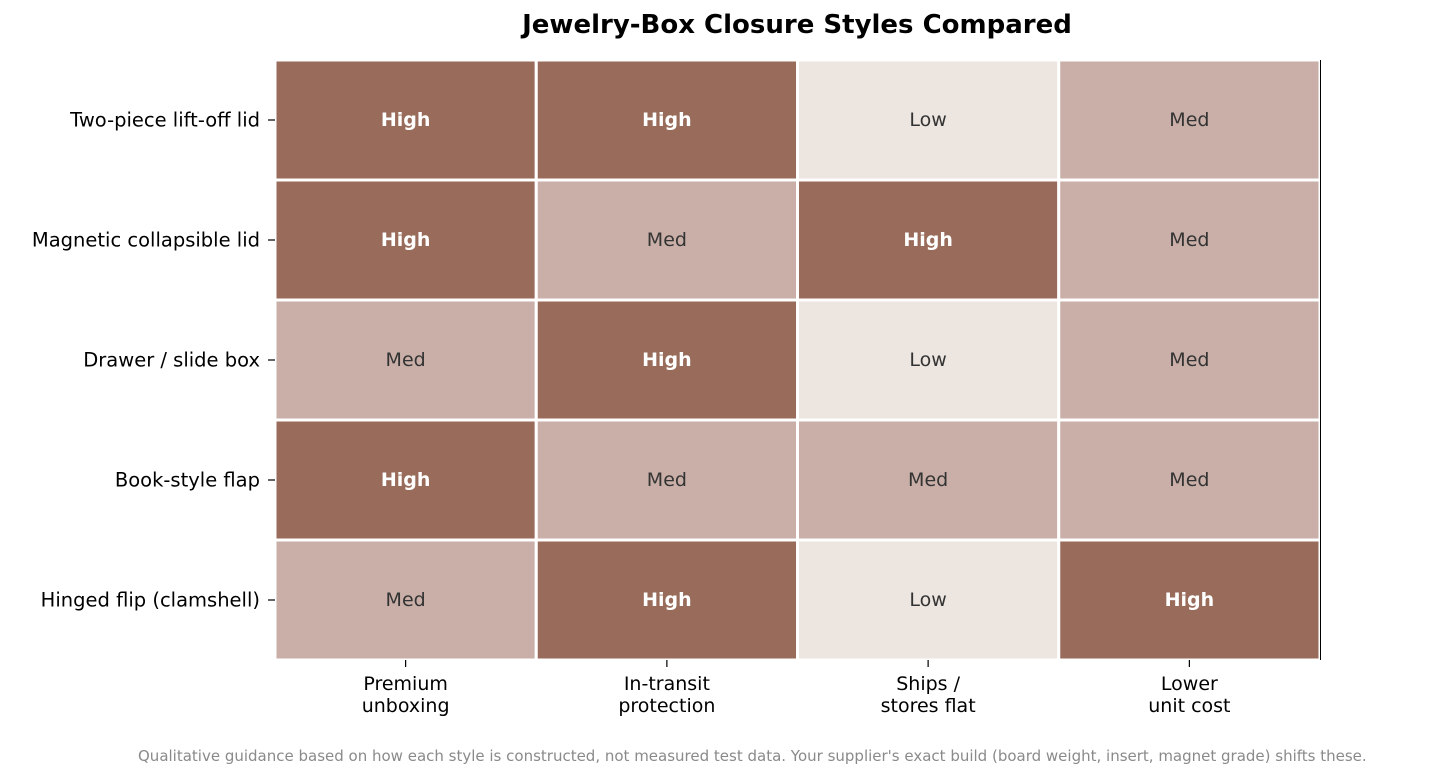  I want to click on chart-title: Jewelry-Box Closure Styles Compared, so click(797, 25).